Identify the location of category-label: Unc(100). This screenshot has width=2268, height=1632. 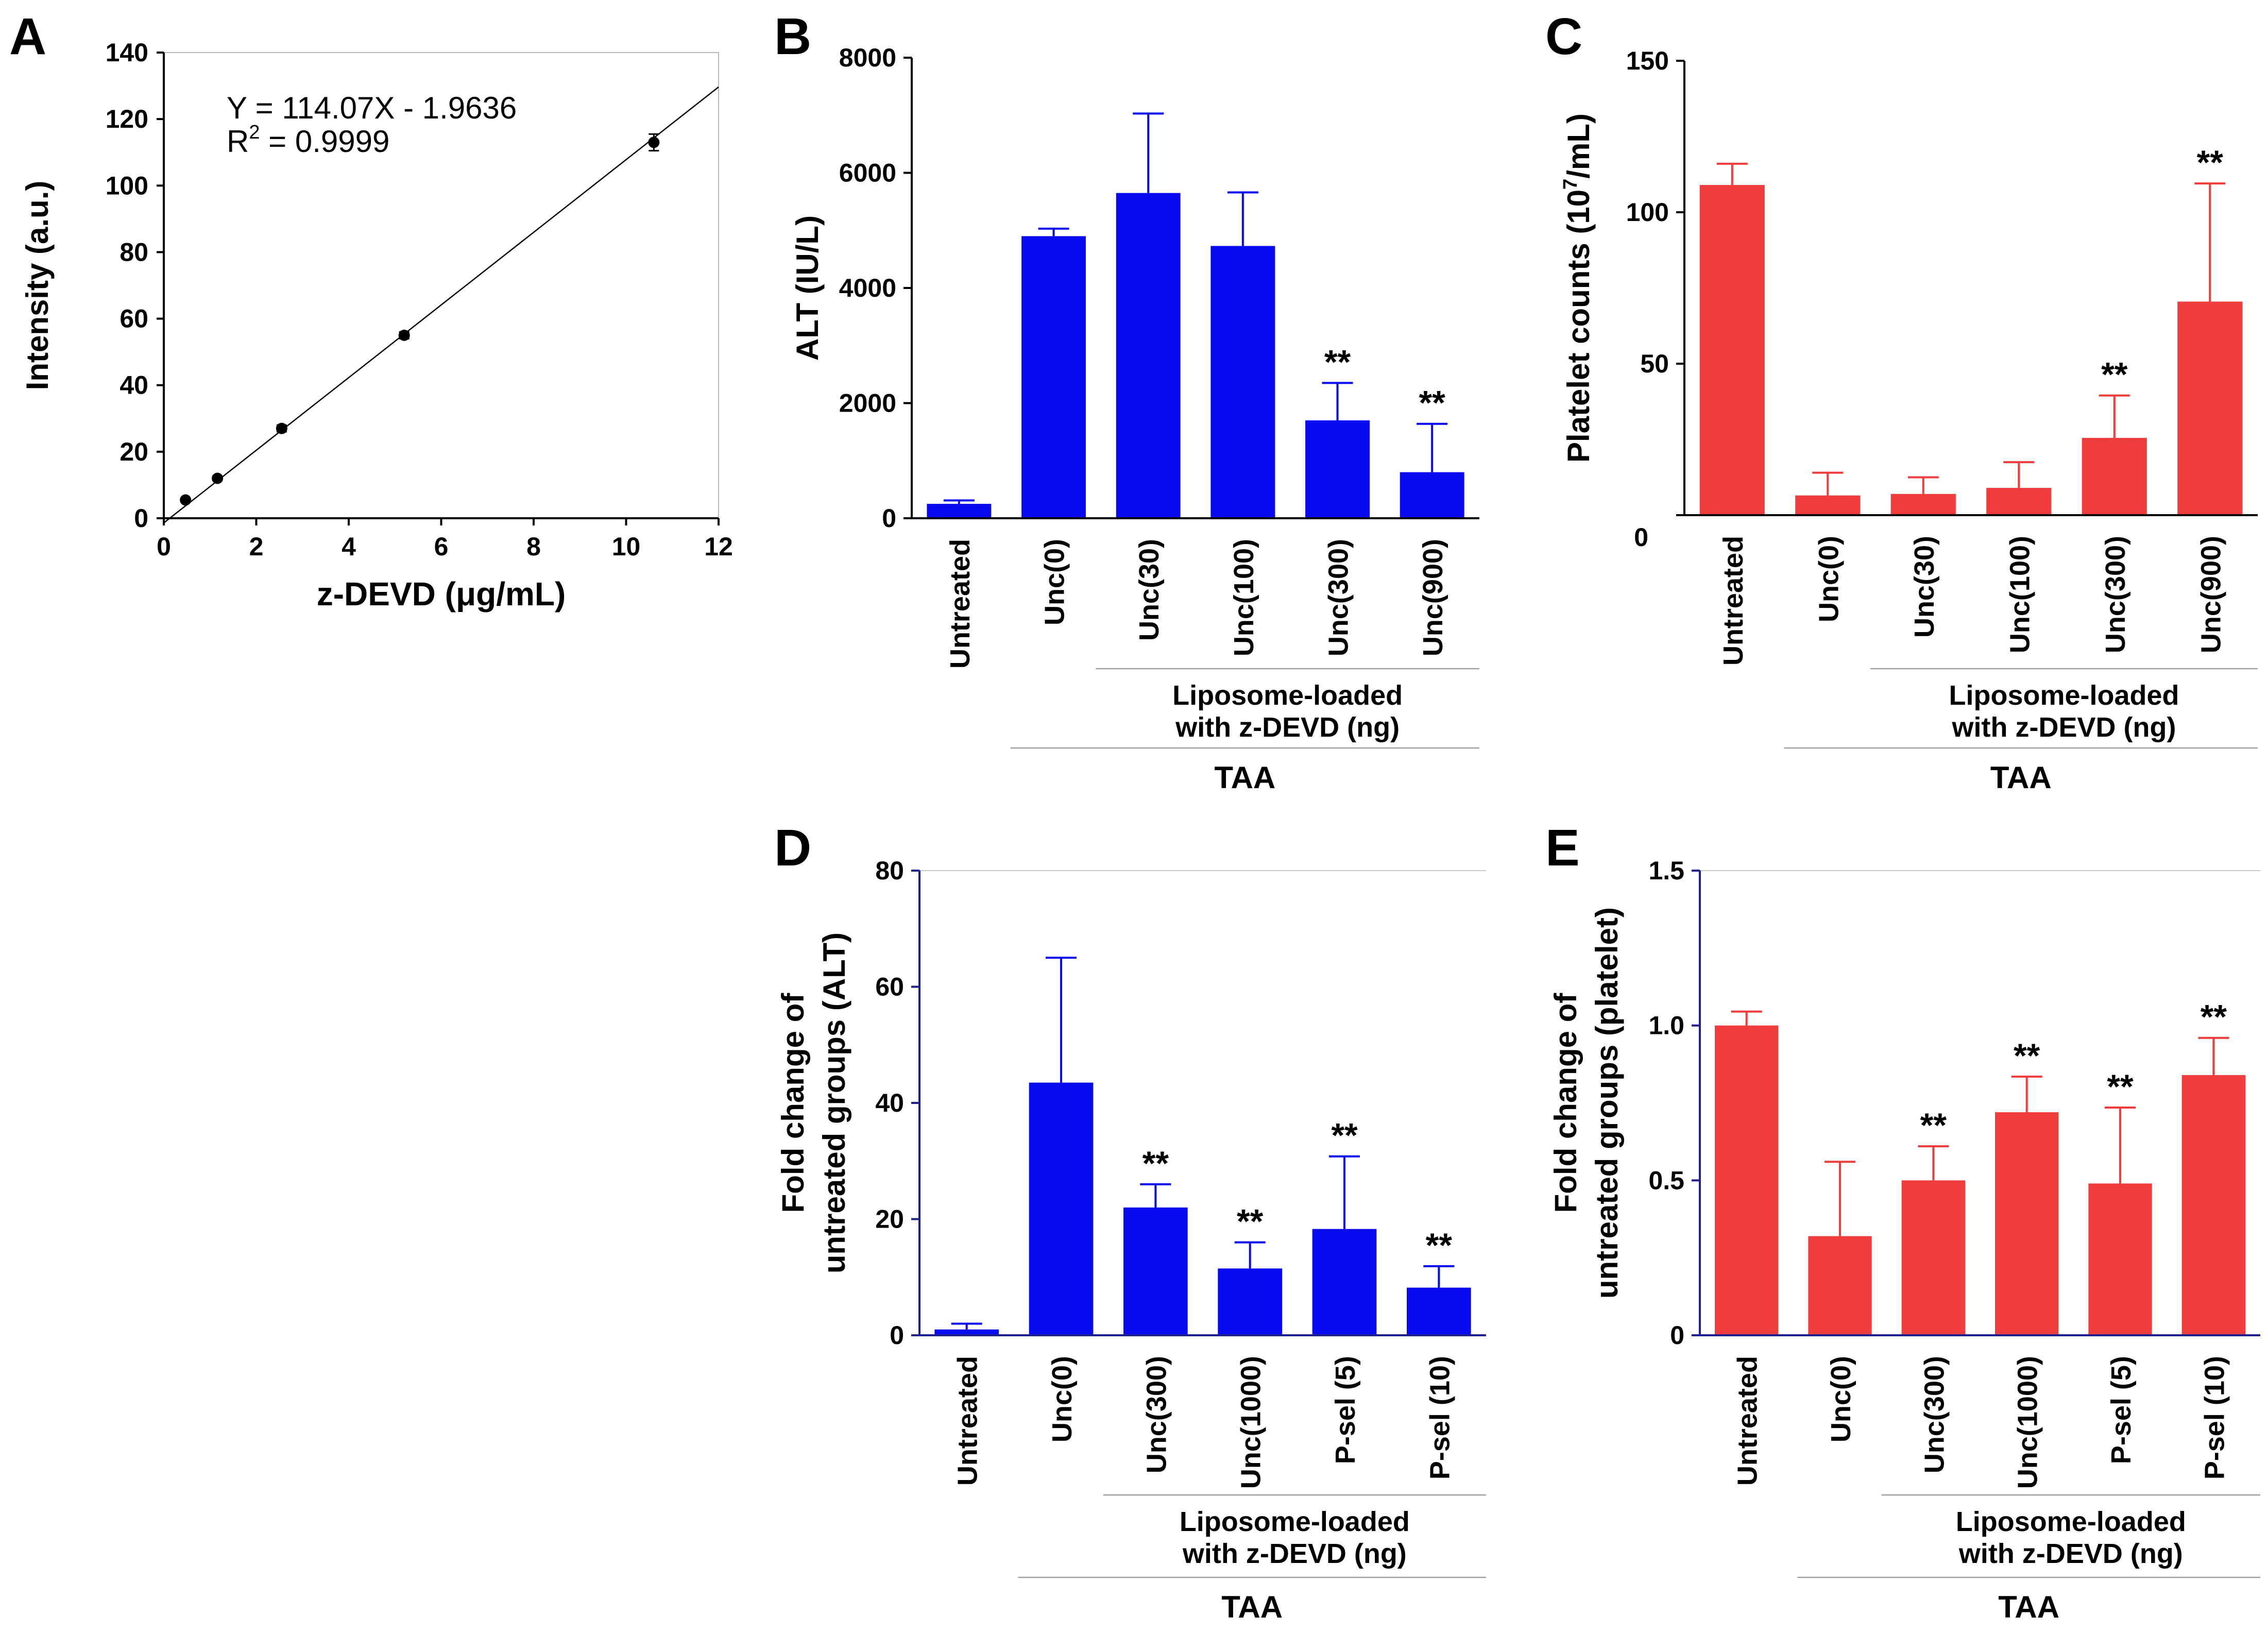
(1244, 597).